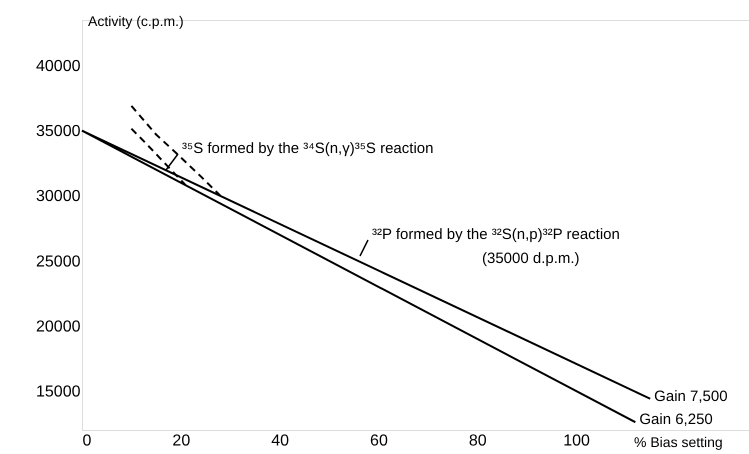  I want to click on y-tick-label: 20000, so click(58, 327).